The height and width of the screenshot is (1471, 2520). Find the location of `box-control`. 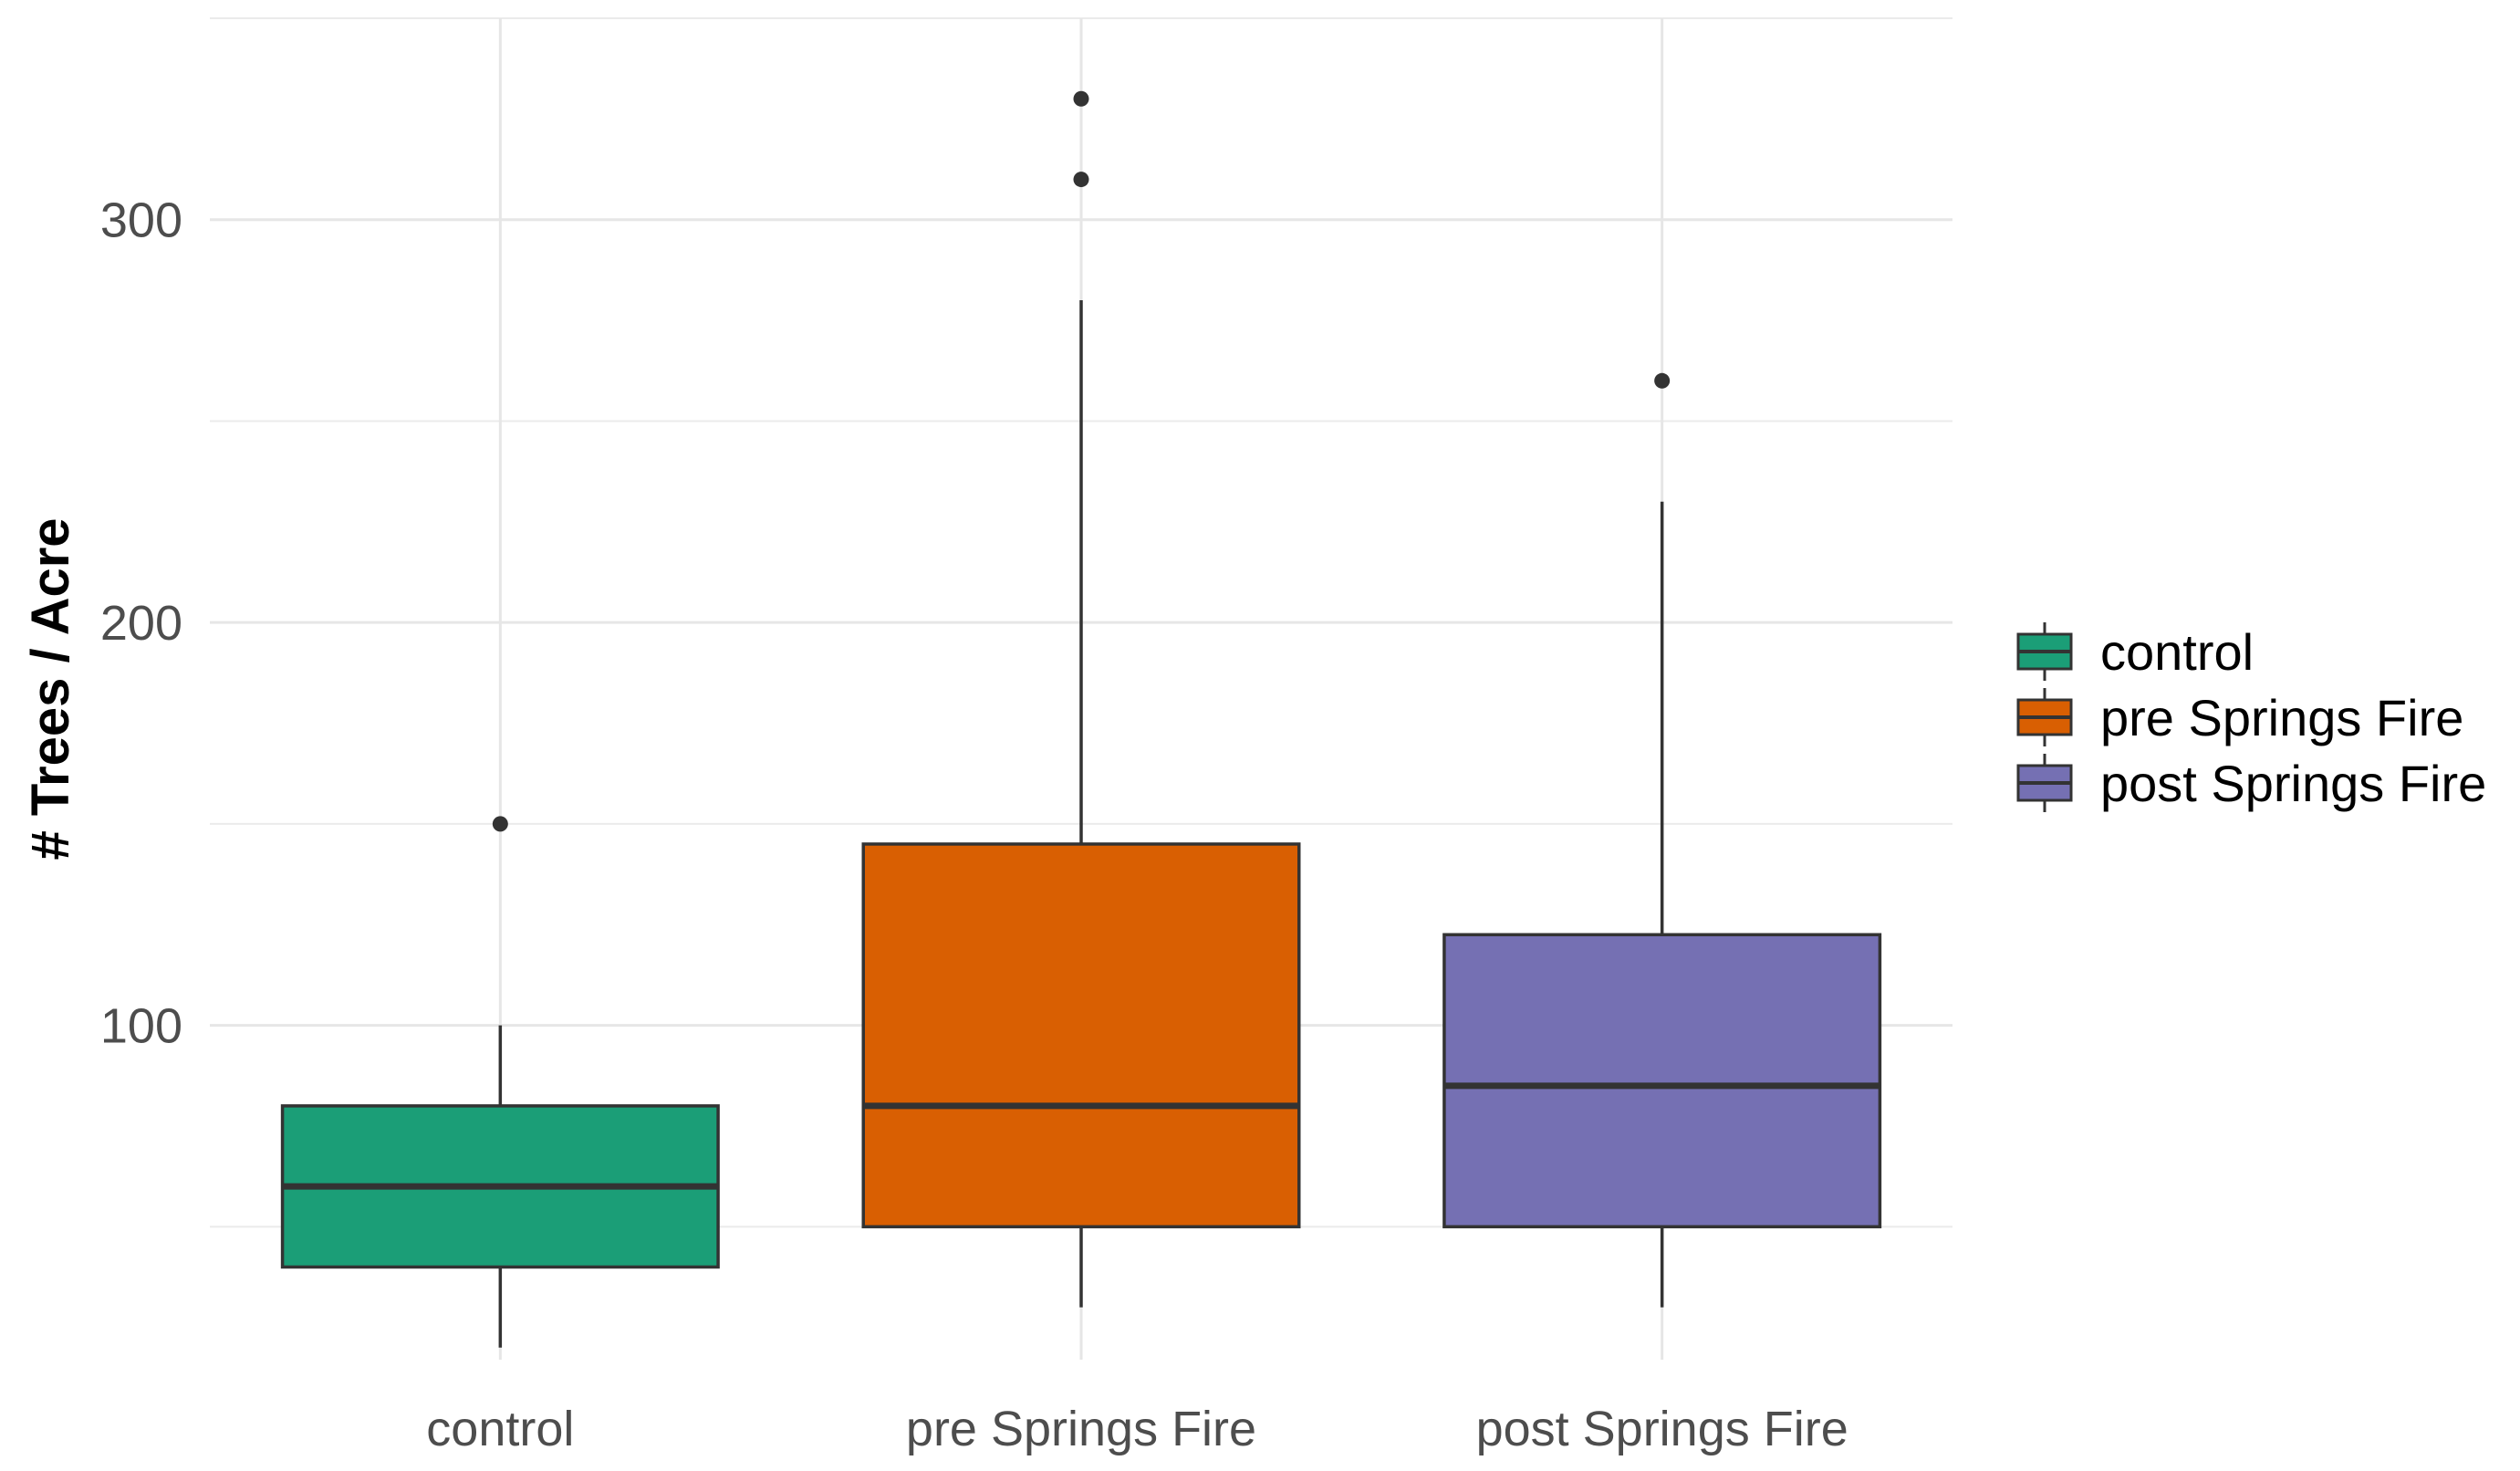

box-control is located at coordinates (500, 1082).